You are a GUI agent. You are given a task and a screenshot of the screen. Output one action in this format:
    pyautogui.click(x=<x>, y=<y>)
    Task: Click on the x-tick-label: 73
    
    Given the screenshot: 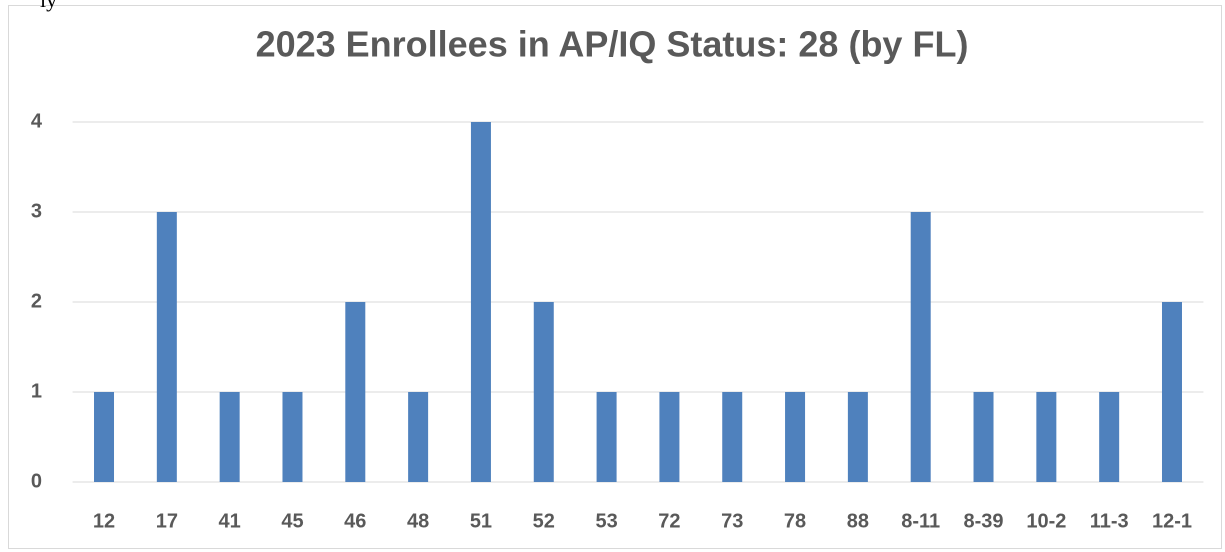 What is the action you would take?
    pyautogui.click(x=732, y=521)
    